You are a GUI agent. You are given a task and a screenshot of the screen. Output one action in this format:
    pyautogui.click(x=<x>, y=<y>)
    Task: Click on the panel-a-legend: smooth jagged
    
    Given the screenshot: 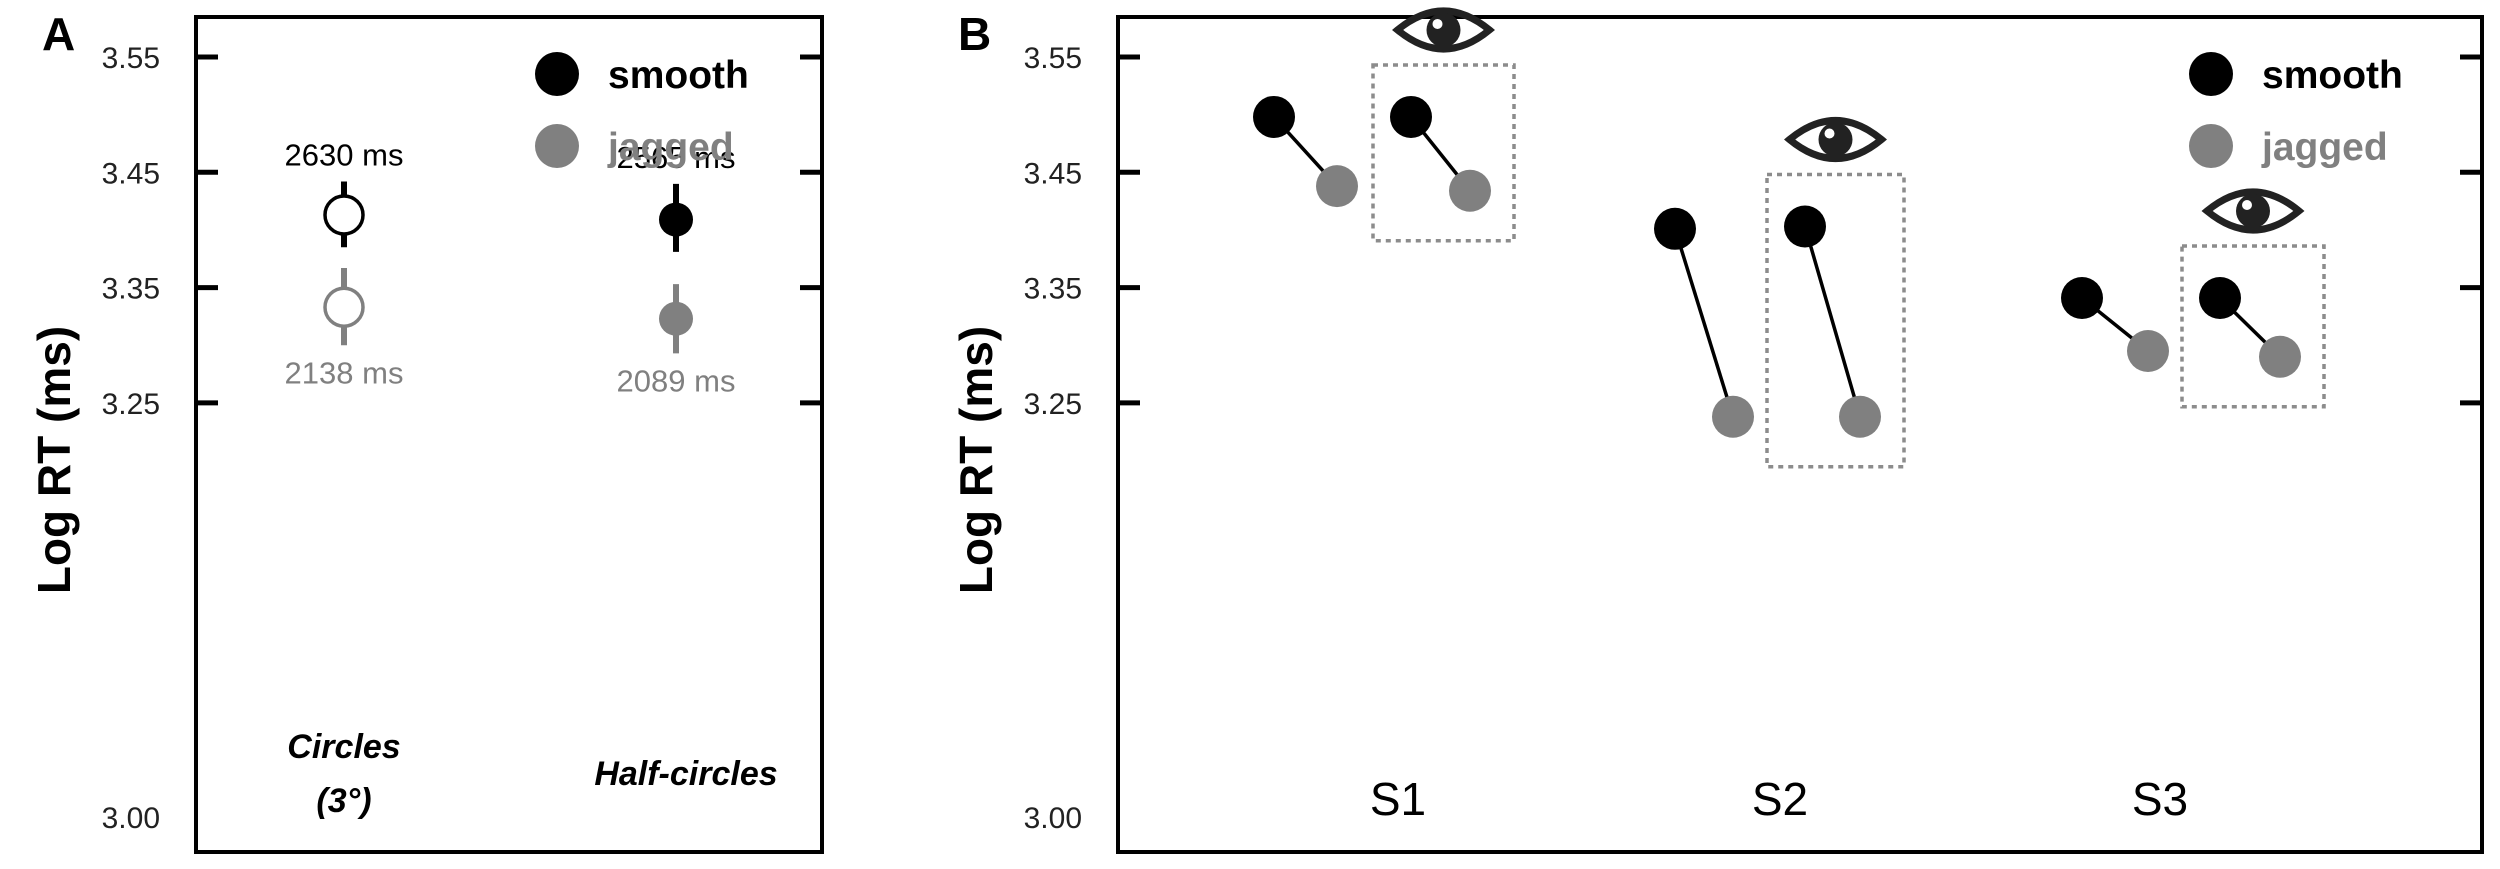 What is the action you would take?
    pyautogui.click(x=642, y=110)
    